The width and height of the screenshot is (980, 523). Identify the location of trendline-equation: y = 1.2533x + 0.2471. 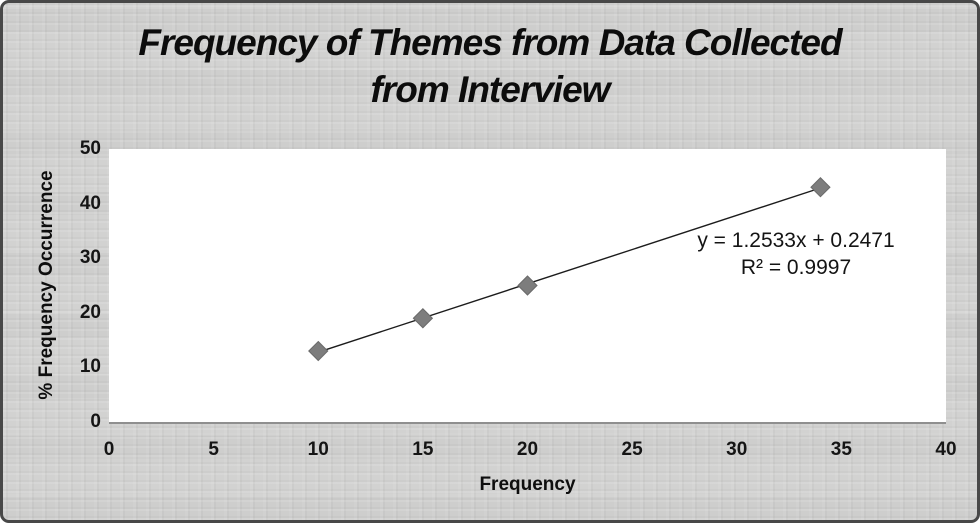
(796, 240).